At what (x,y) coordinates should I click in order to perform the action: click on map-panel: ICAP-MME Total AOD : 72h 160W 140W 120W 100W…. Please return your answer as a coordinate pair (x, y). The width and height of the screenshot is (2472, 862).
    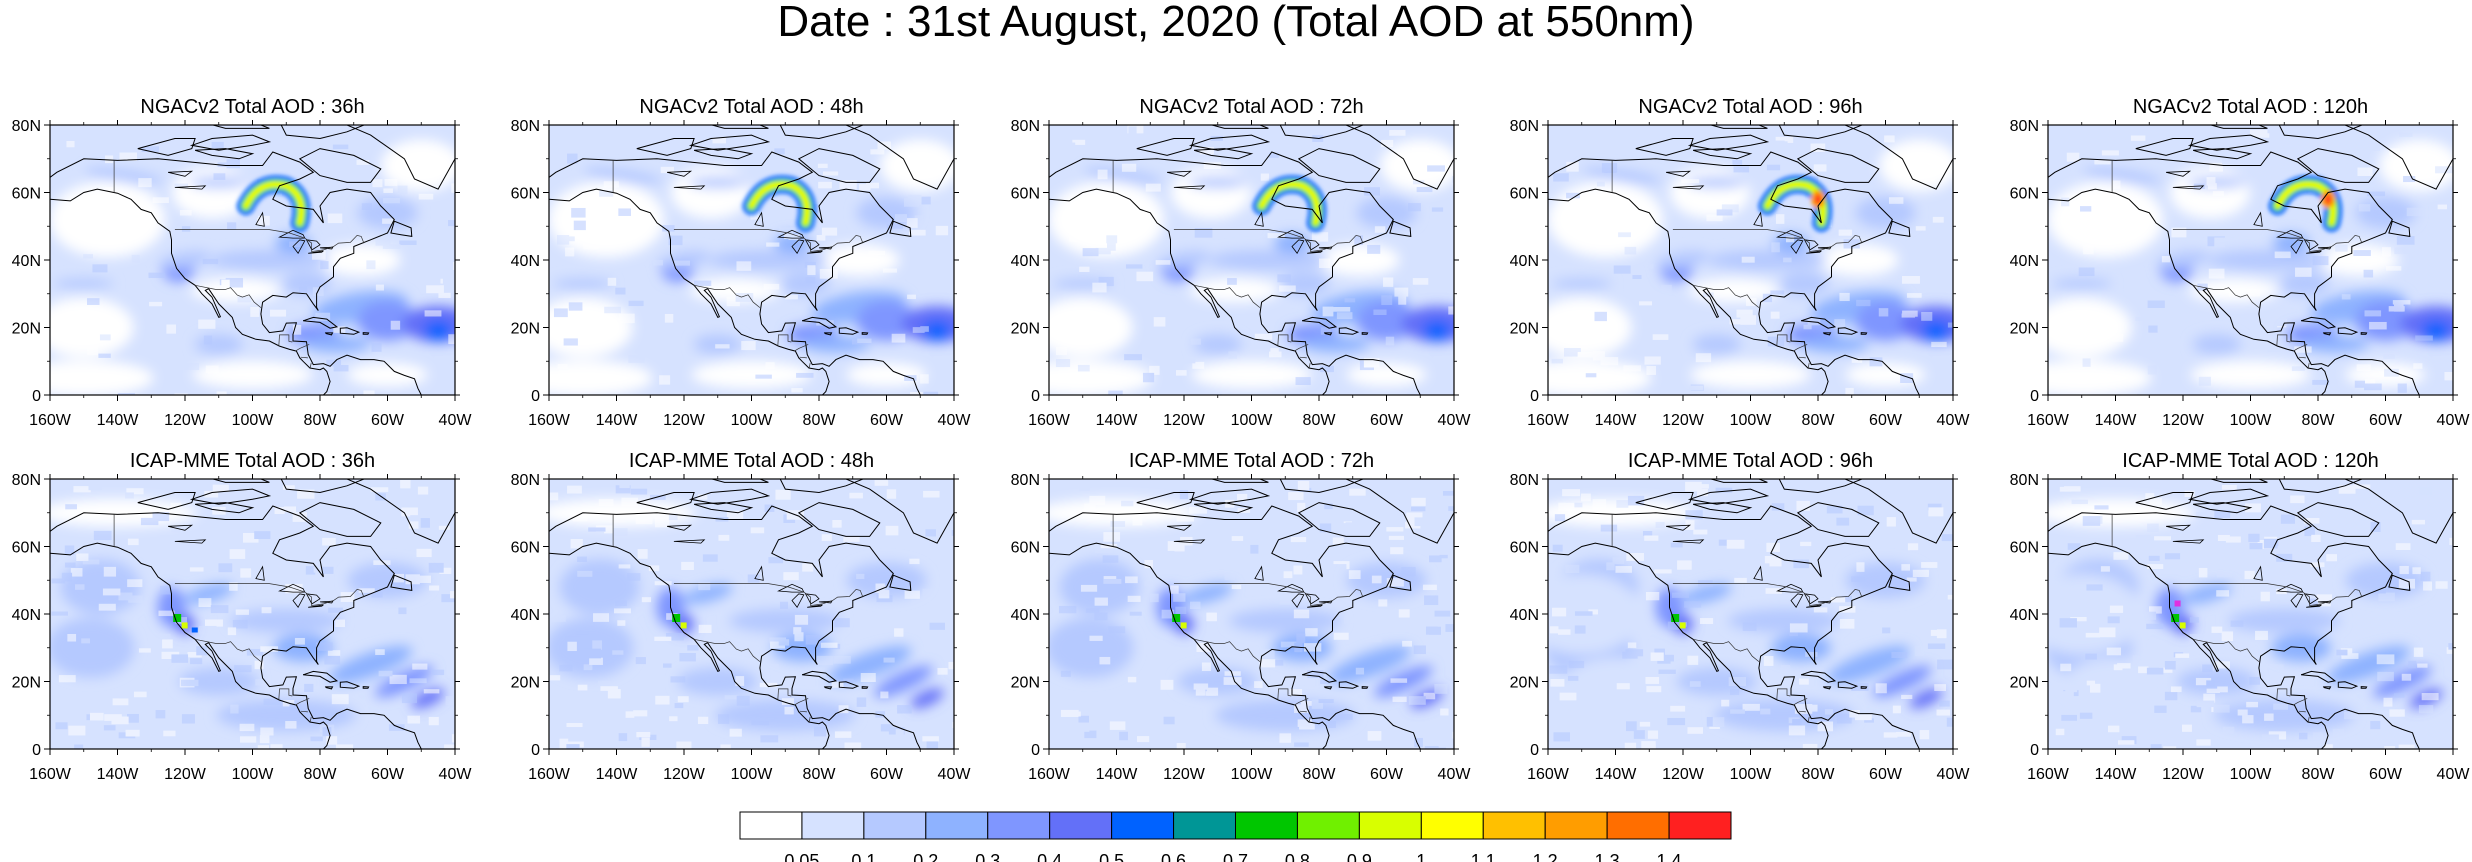
    Looking at the image, I should click on (1241, 616).